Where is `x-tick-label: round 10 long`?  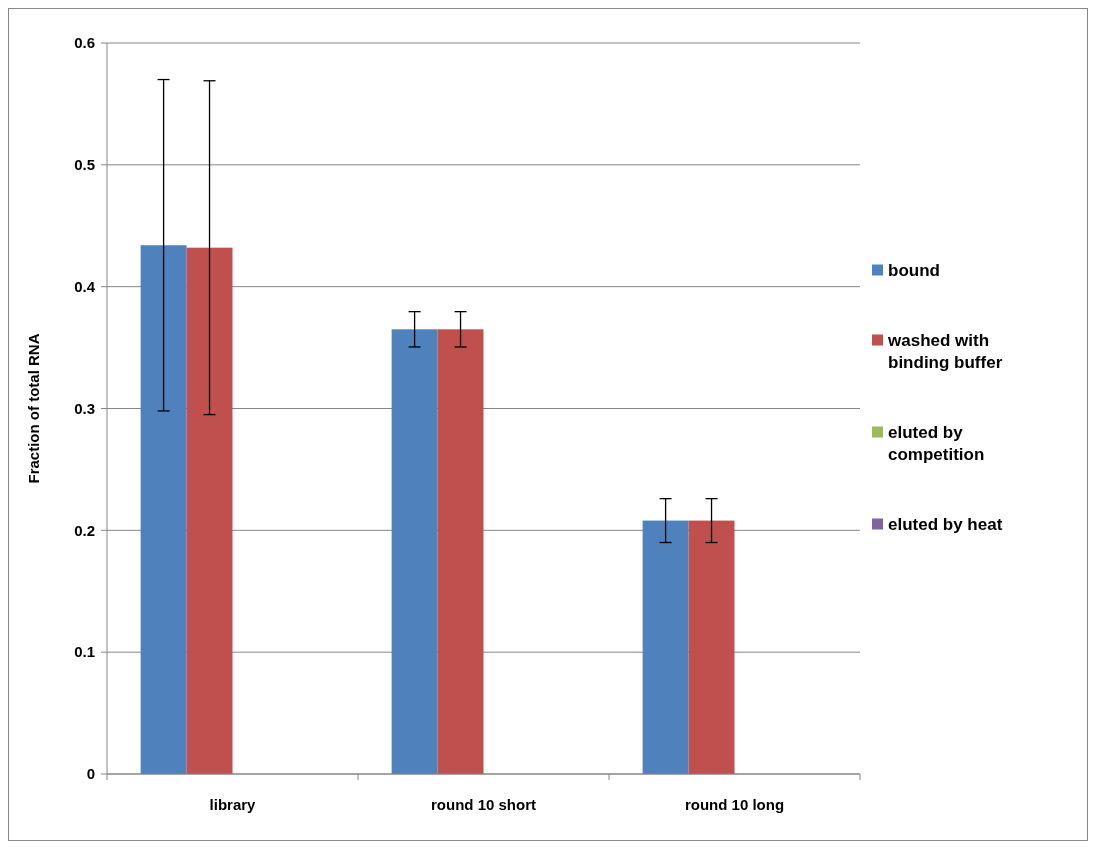
x-tick-label: round 10 long is located at coordinates (734, 804).